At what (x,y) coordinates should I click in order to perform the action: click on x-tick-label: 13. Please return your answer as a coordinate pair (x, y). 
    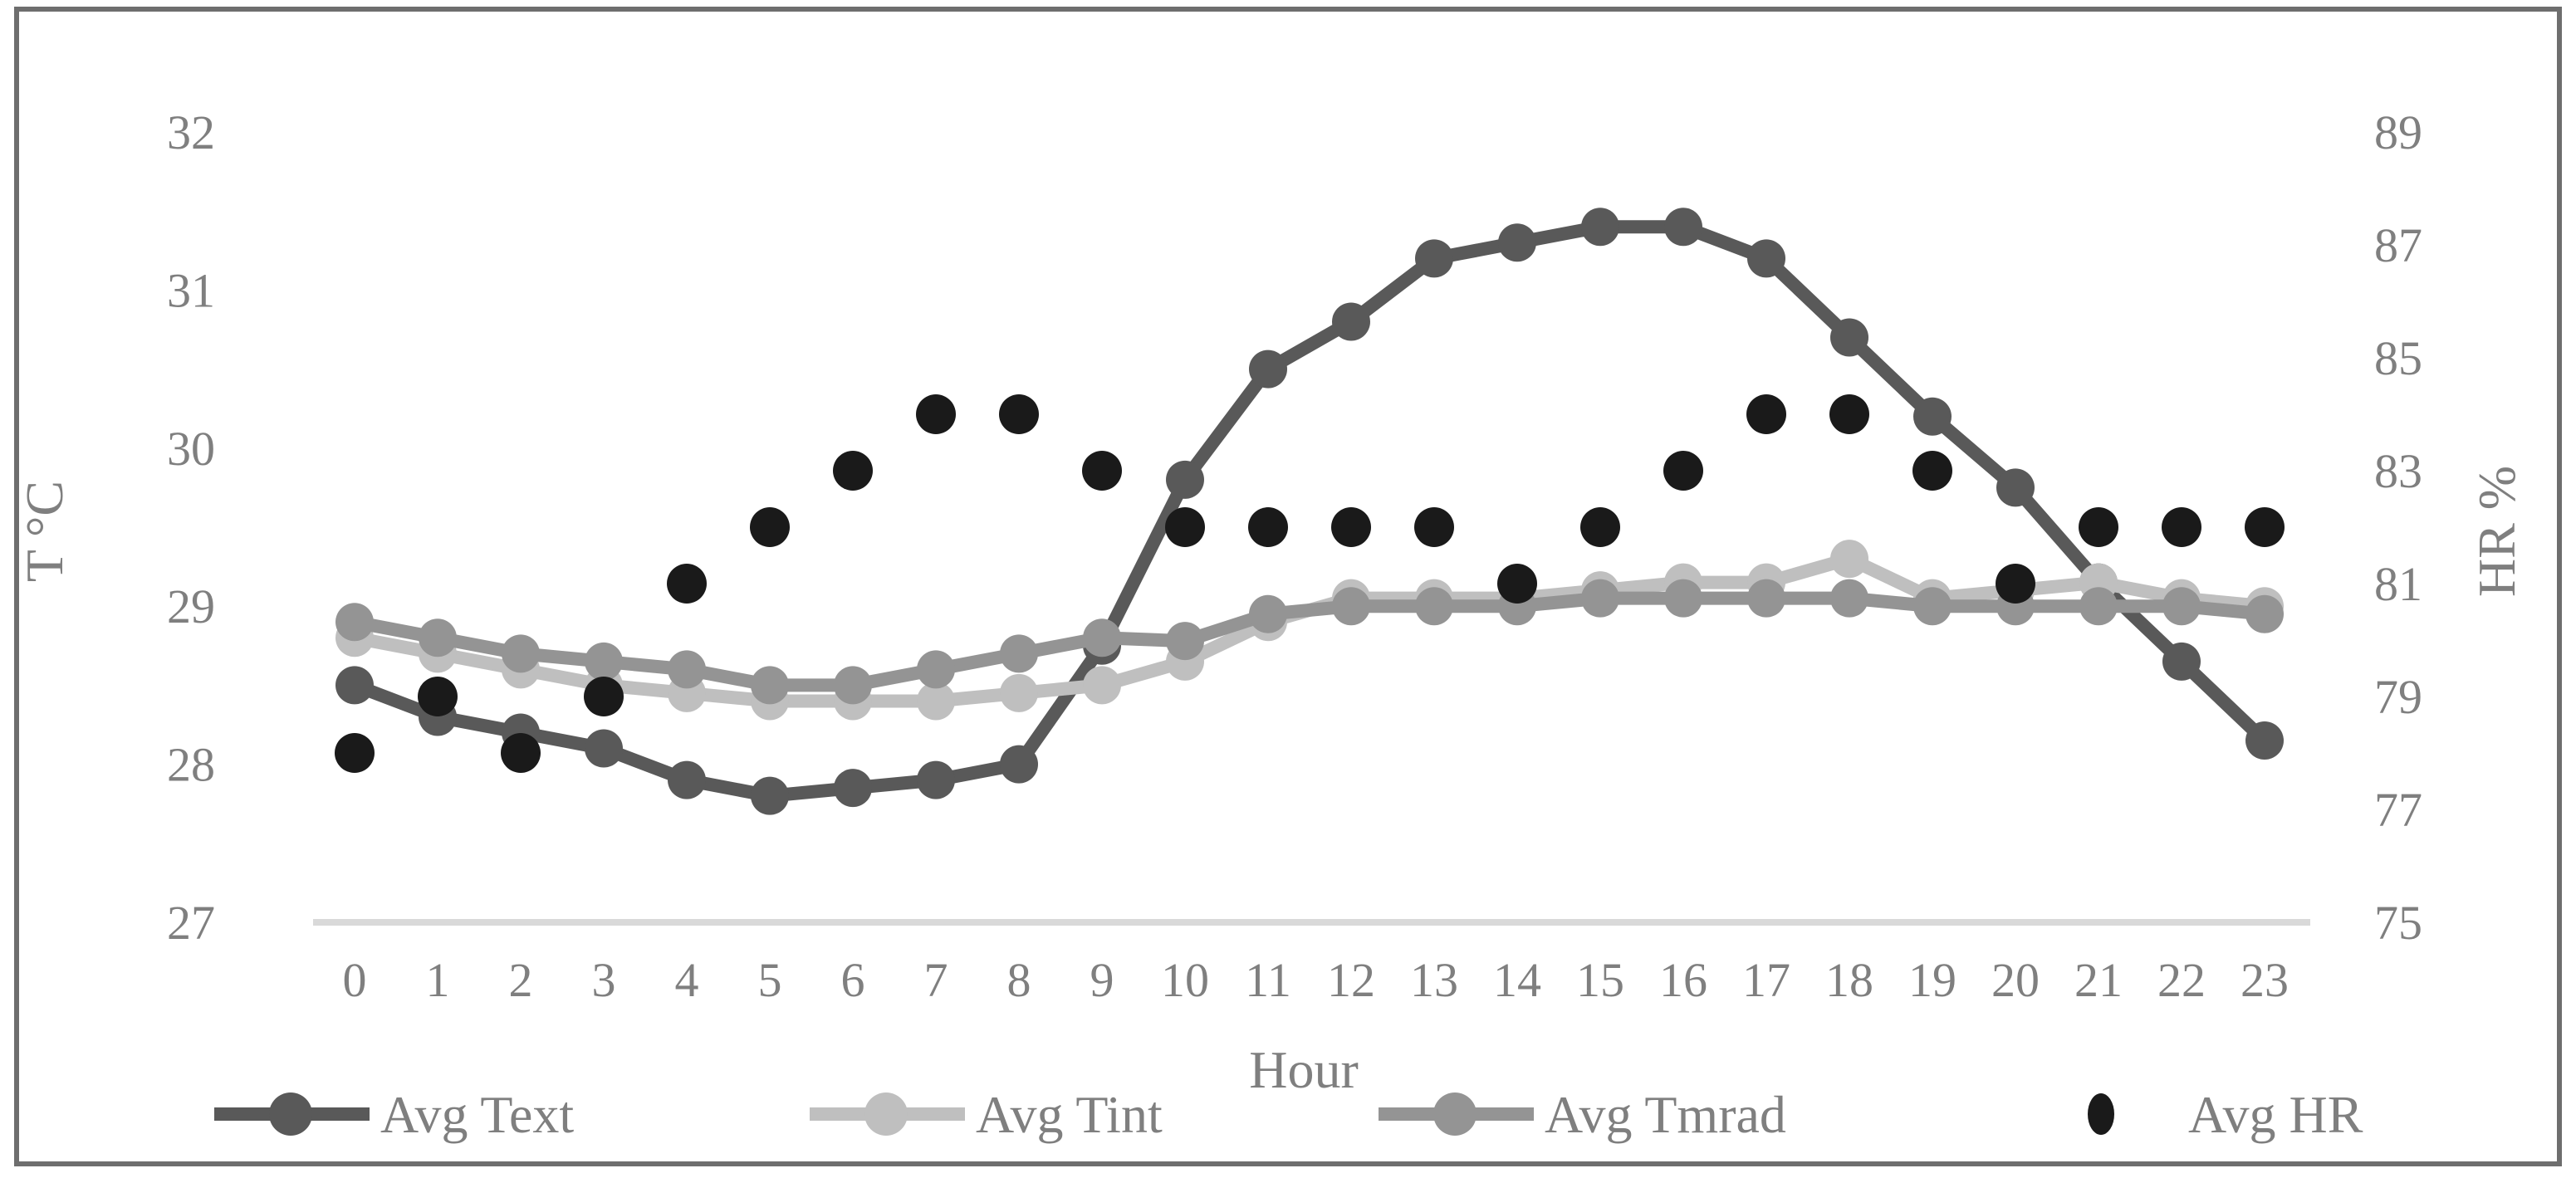
    Looking at the image, I should click on (1434, 980).